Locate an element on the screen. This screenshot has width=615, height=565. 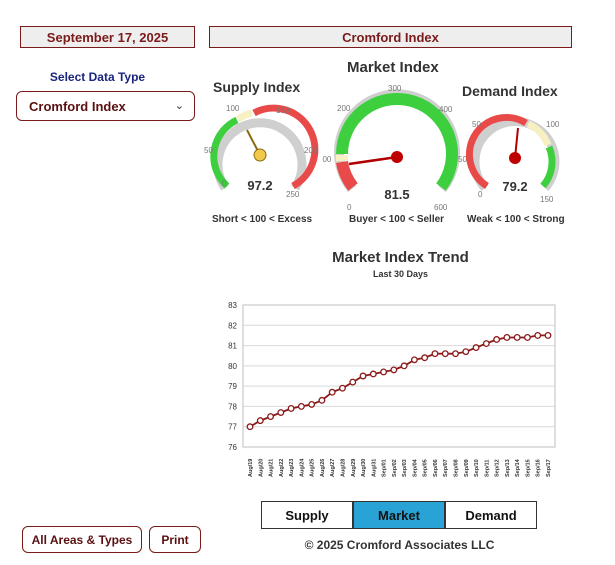
x-tick-label: Aug/29 is located at coordinates (354, 468).